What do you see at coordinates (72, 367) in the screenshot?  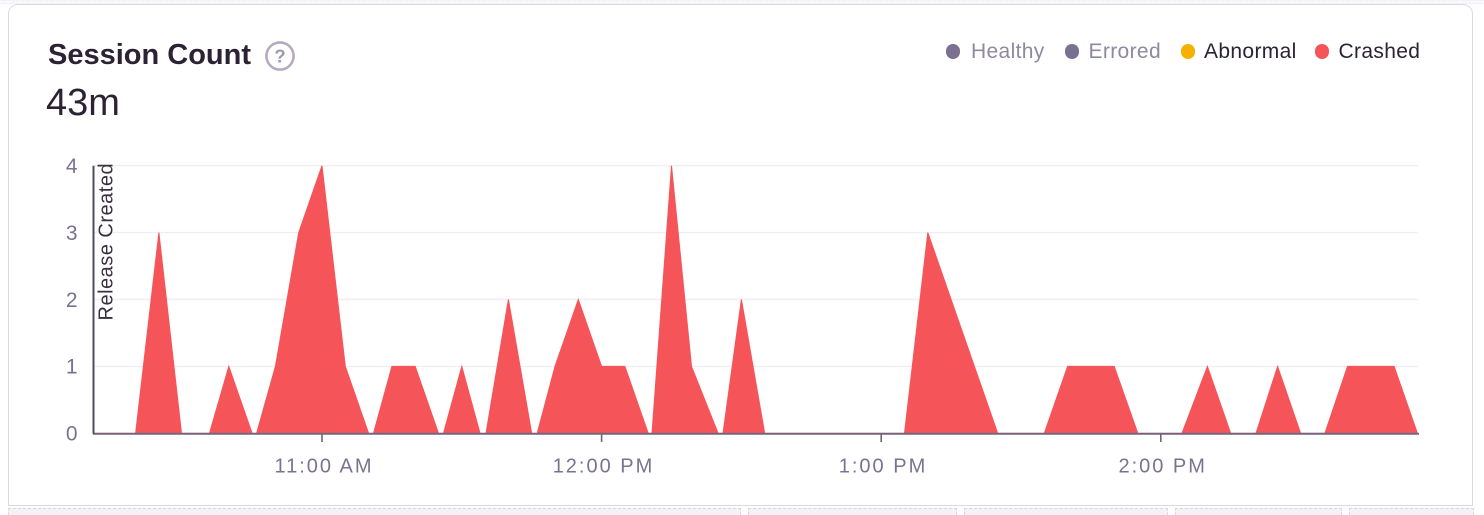 I see `svg-text: 1` at bounding box center [72, 367].